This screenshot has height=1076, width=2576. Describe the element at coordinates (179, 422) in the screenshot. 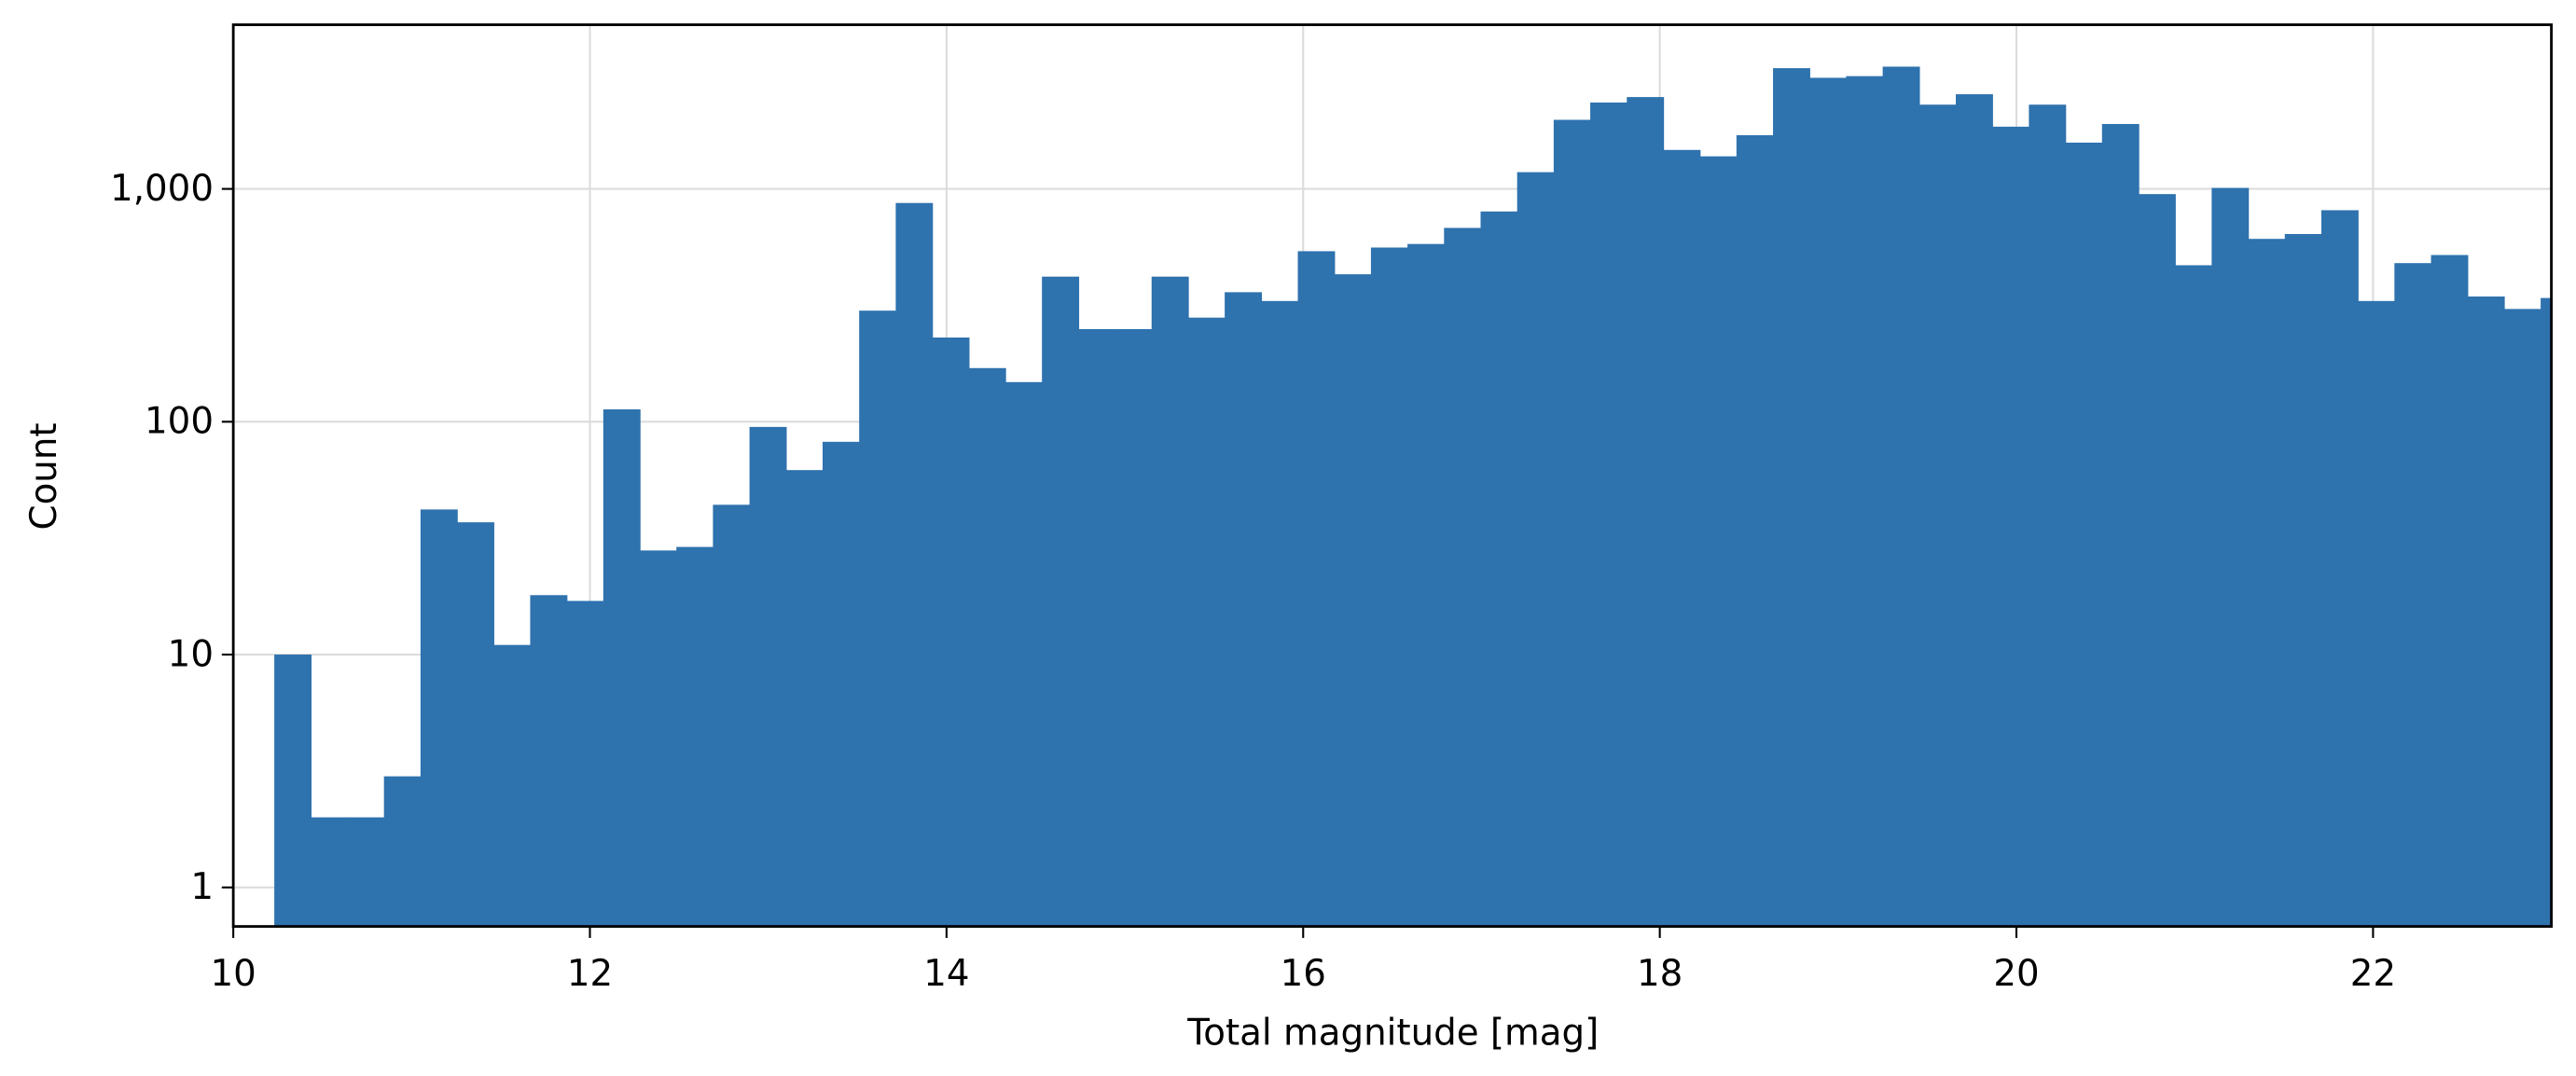

I see `y-tick-label: 100` at that location.